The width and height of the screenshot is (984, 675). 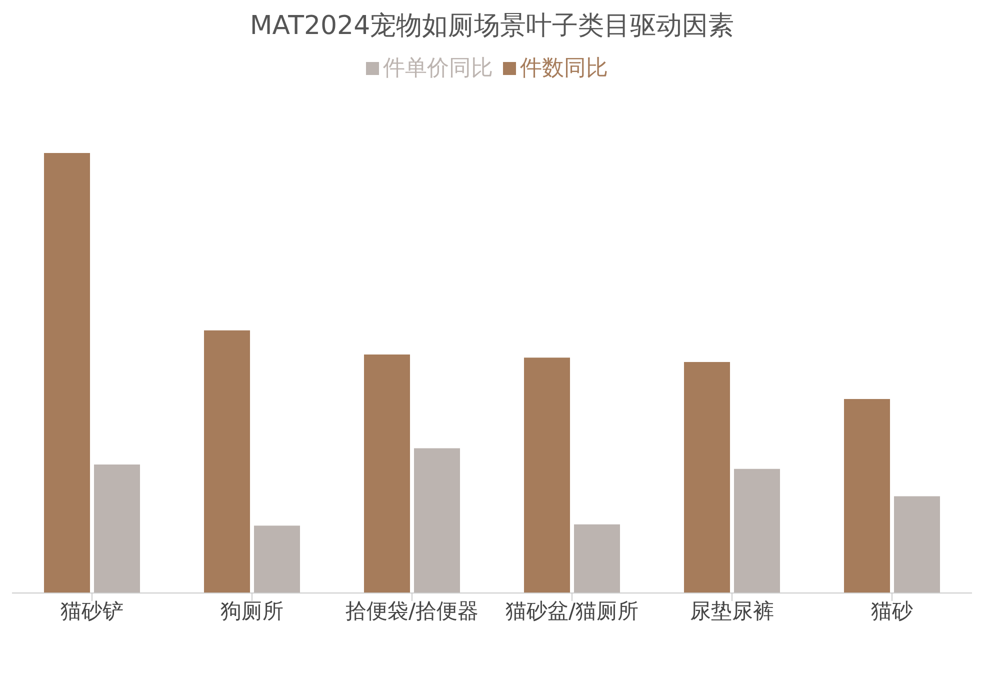 I want to click on x-tick-label: 拾便袋/拾便器, so click(x=412, y=610).